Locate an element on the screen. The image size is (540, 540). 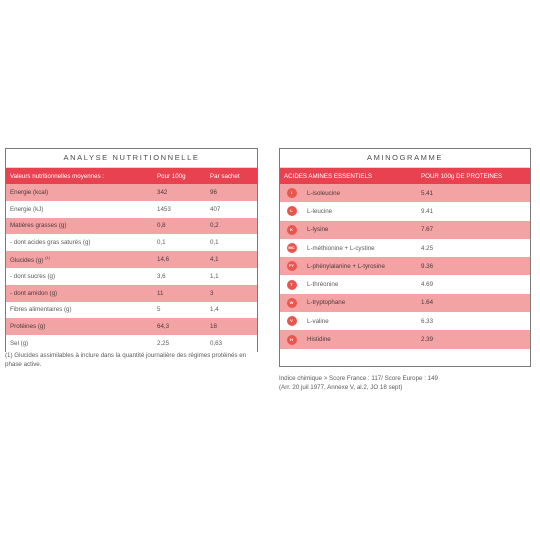
amino-acid-icon: I is located at coordinates (291, 193).